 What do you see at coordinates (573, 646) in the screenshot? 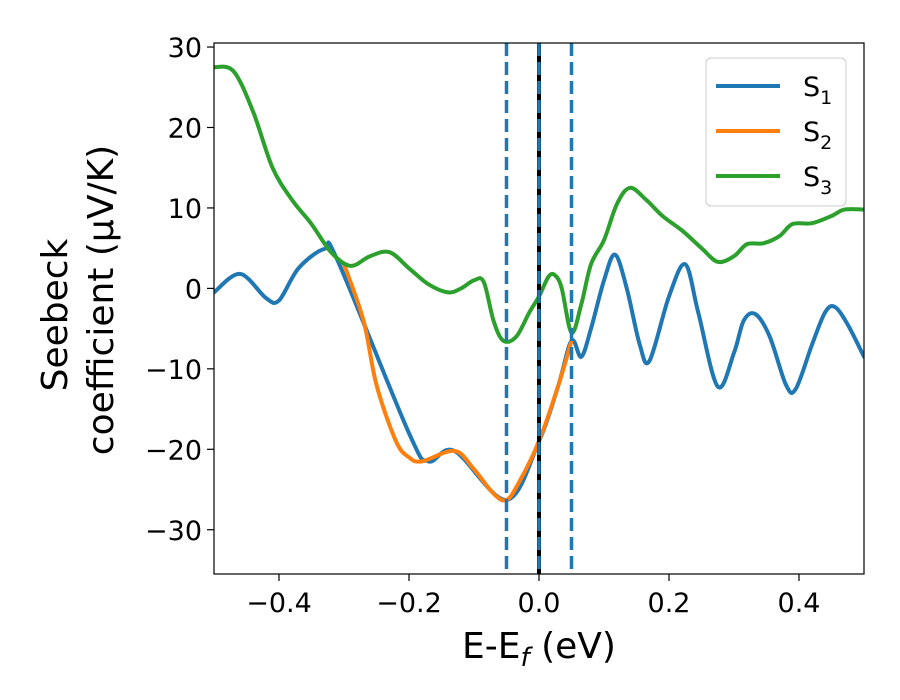
I see `x-axis-label-unit: (eV)` at bounding box center [573, 646].